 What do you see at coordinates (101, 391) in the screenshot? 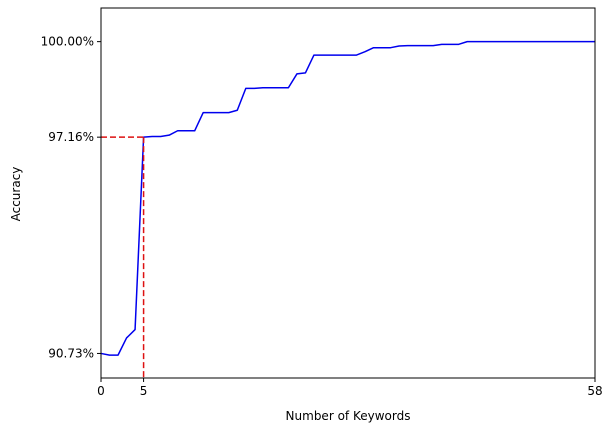
I see `x-tick-label: 0` at bounding box center [101, 391].